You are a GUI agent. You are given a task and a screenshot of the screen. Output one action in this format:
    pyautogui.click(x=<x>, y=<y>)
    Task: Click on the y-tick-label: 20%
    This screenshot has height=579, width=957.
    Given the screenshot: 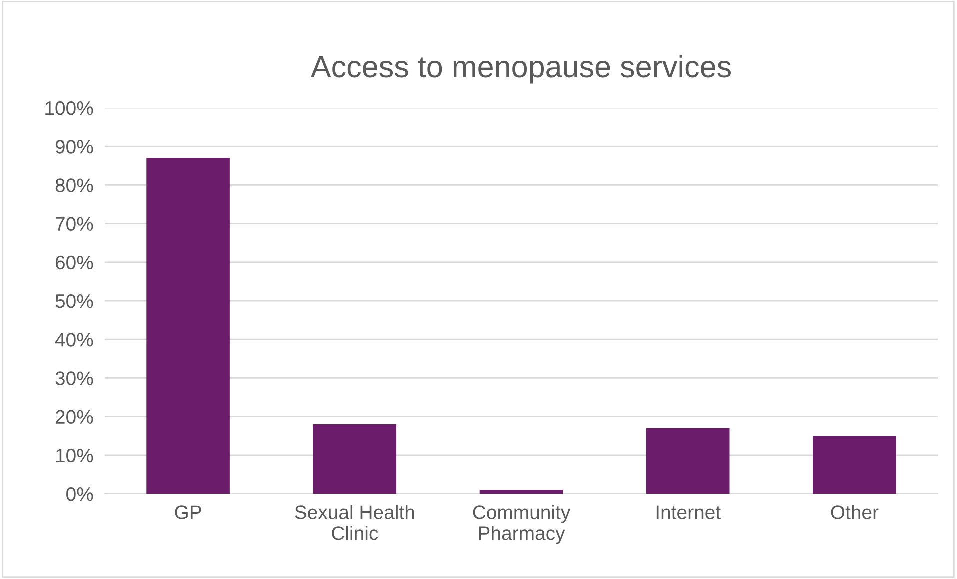 What is the action you would take?
    pyautogui.click(x=75, y=417)
    